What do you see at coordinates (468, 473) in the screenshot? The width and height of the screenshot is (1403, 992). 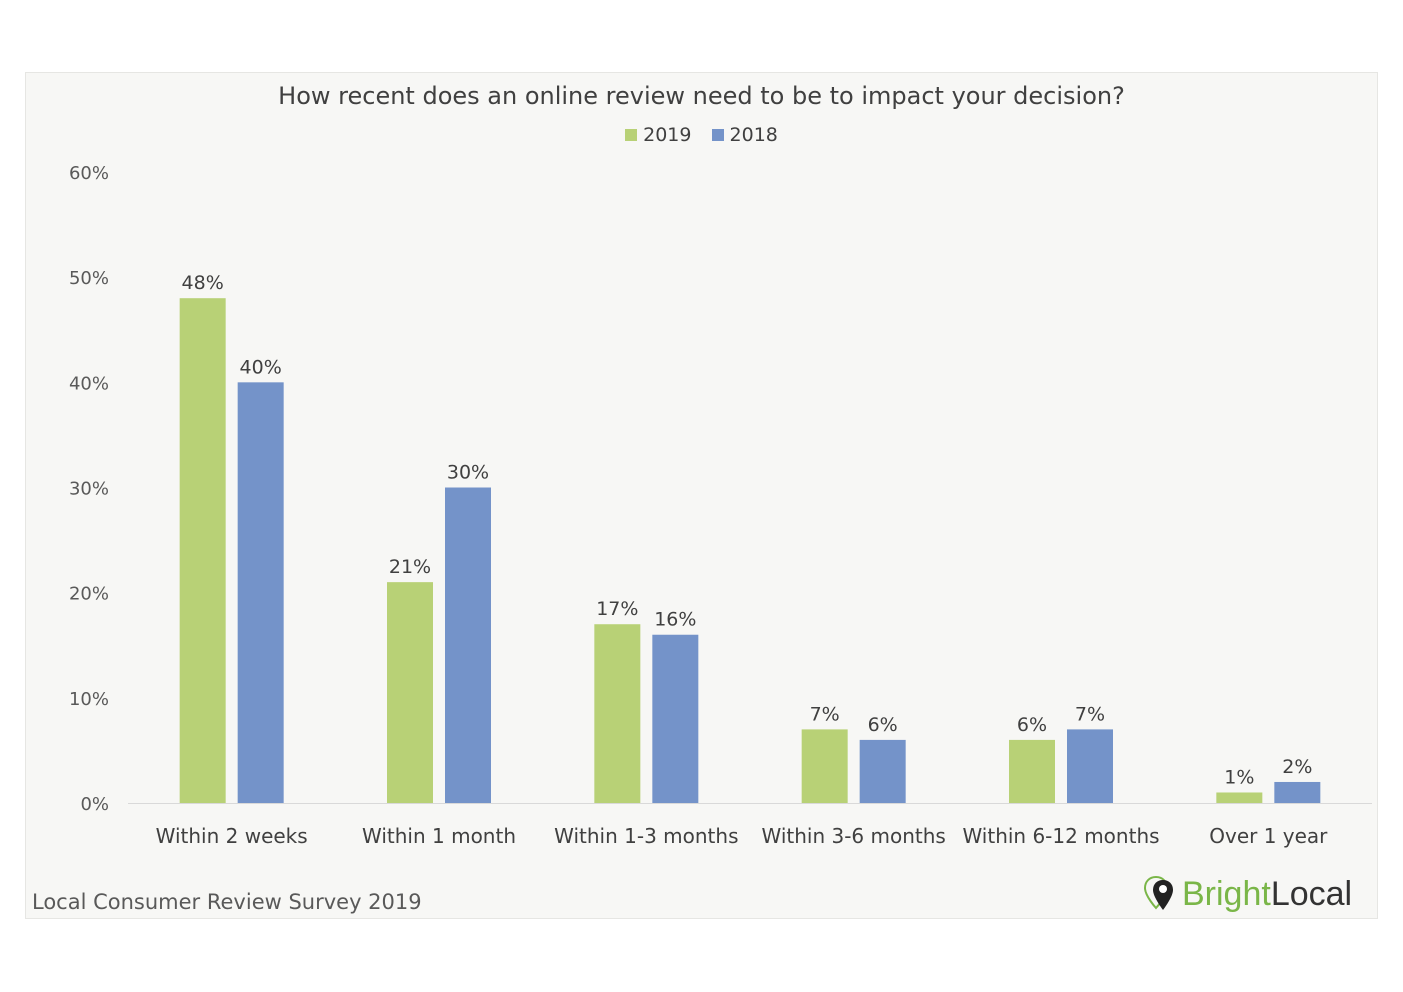 I see `data-label: 30%` at bounding box center [468, 473].